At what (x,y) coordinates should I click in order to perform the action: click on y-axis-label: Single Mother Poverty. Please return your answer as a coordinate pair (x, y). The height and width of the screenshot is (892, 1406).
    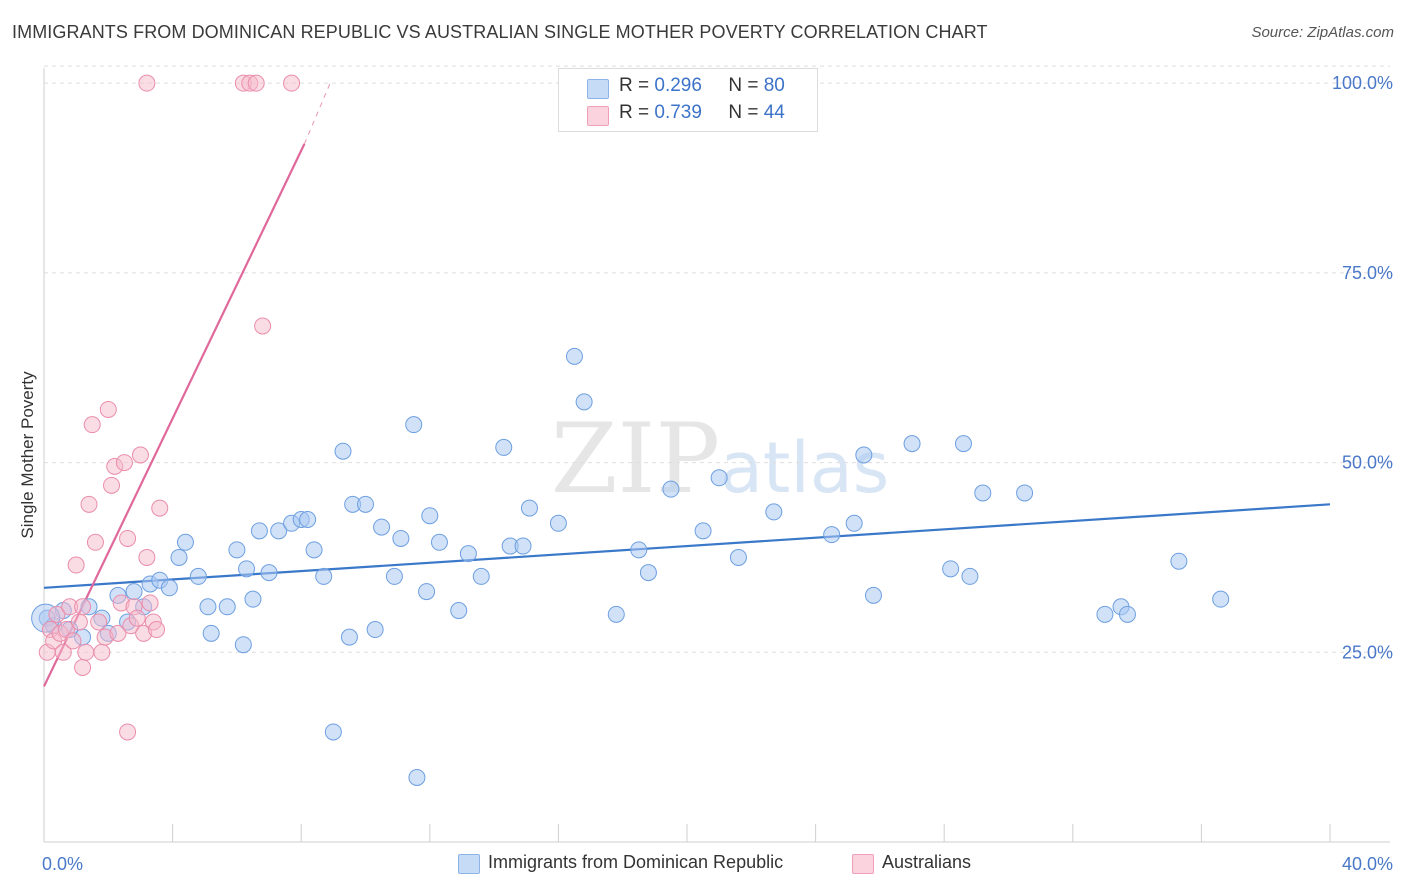
    Looking at the image, I should click on (27, 455).